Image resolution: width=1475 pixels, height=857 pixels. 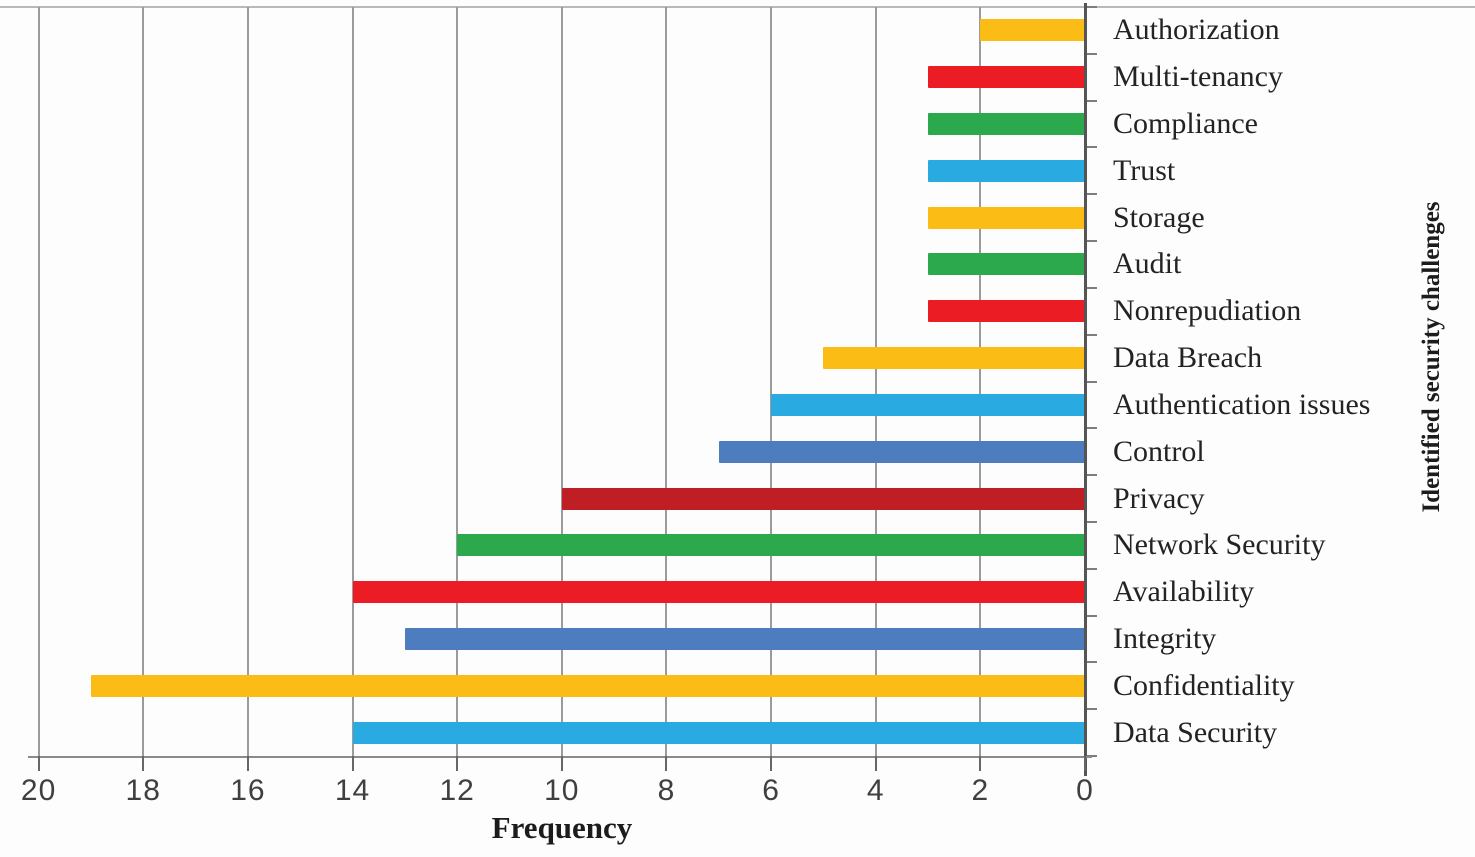 I want to click on category-label: Multi-tenancy, so click(x=1198, y=77).